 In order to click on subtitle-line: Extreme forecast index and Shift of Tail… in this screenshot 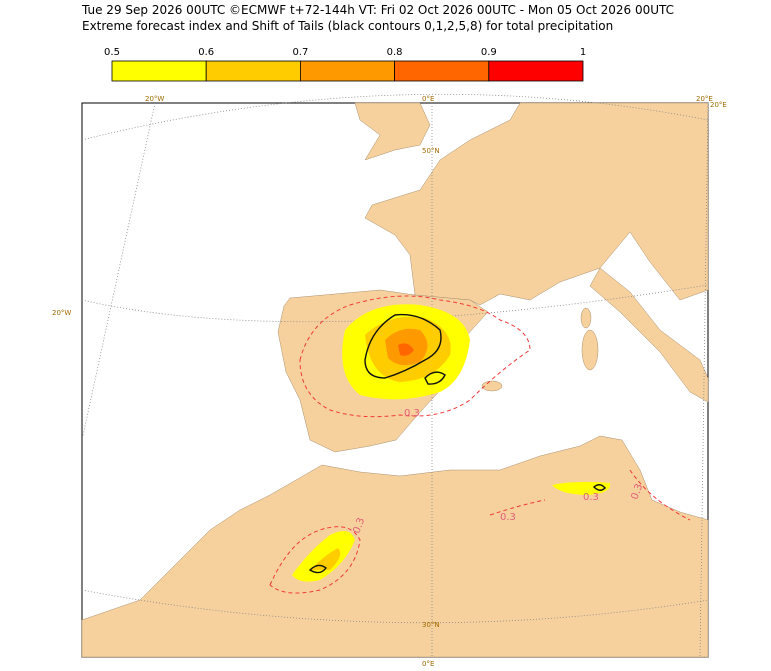, I will do `click(347, 26)`.